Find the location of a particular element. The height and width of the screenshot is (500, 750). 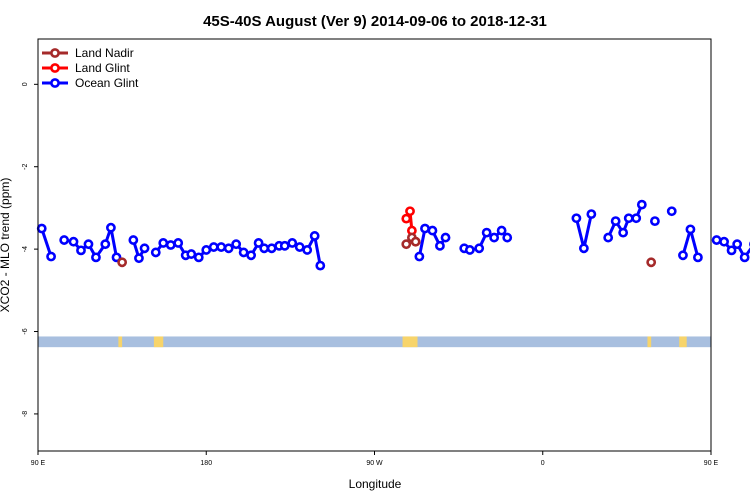

series-land-nadir is located at coordinates (387, 250).